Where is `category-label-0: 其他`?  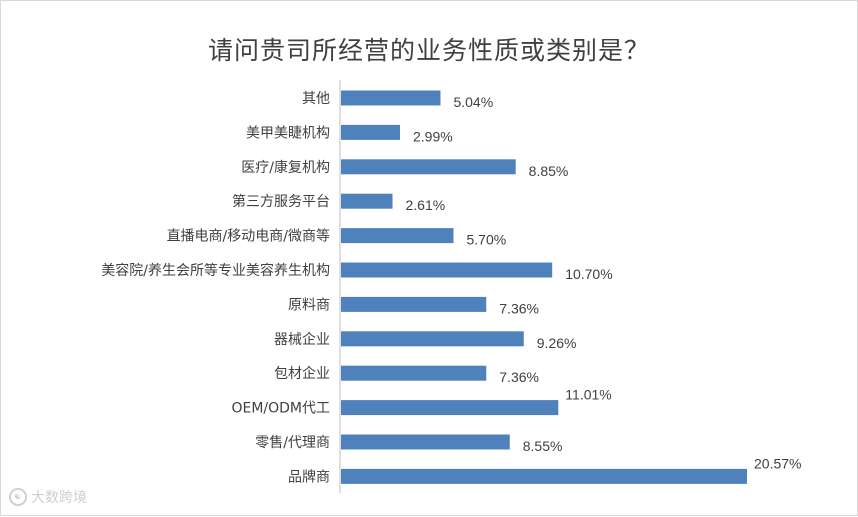
category-label-0: 其他 is located at coordinates (316, 99).